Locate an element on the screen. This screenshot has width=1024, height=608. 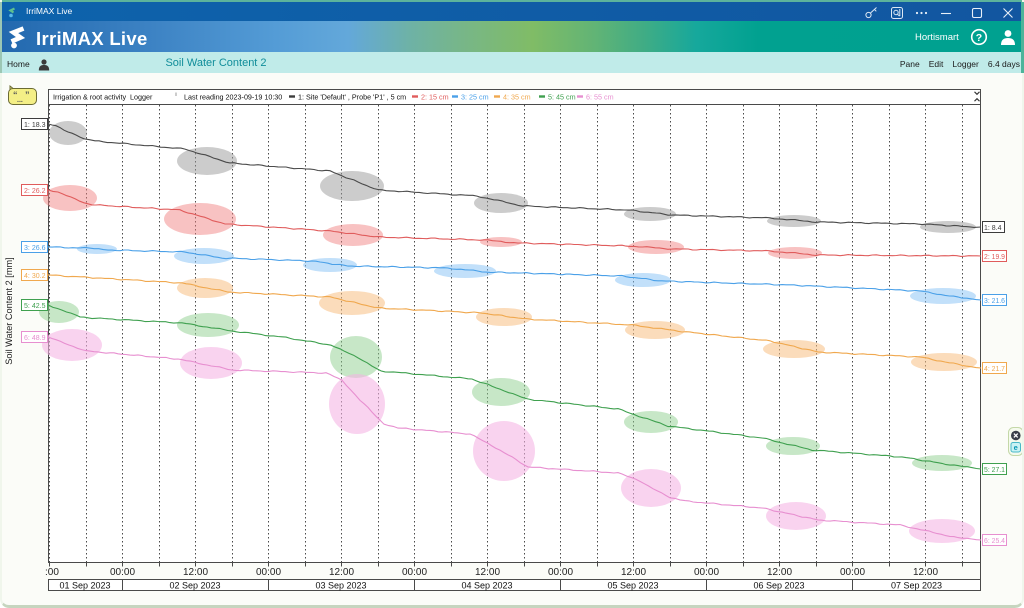
svg-text: 2: 26.2 is located at coordinates (35, 190).